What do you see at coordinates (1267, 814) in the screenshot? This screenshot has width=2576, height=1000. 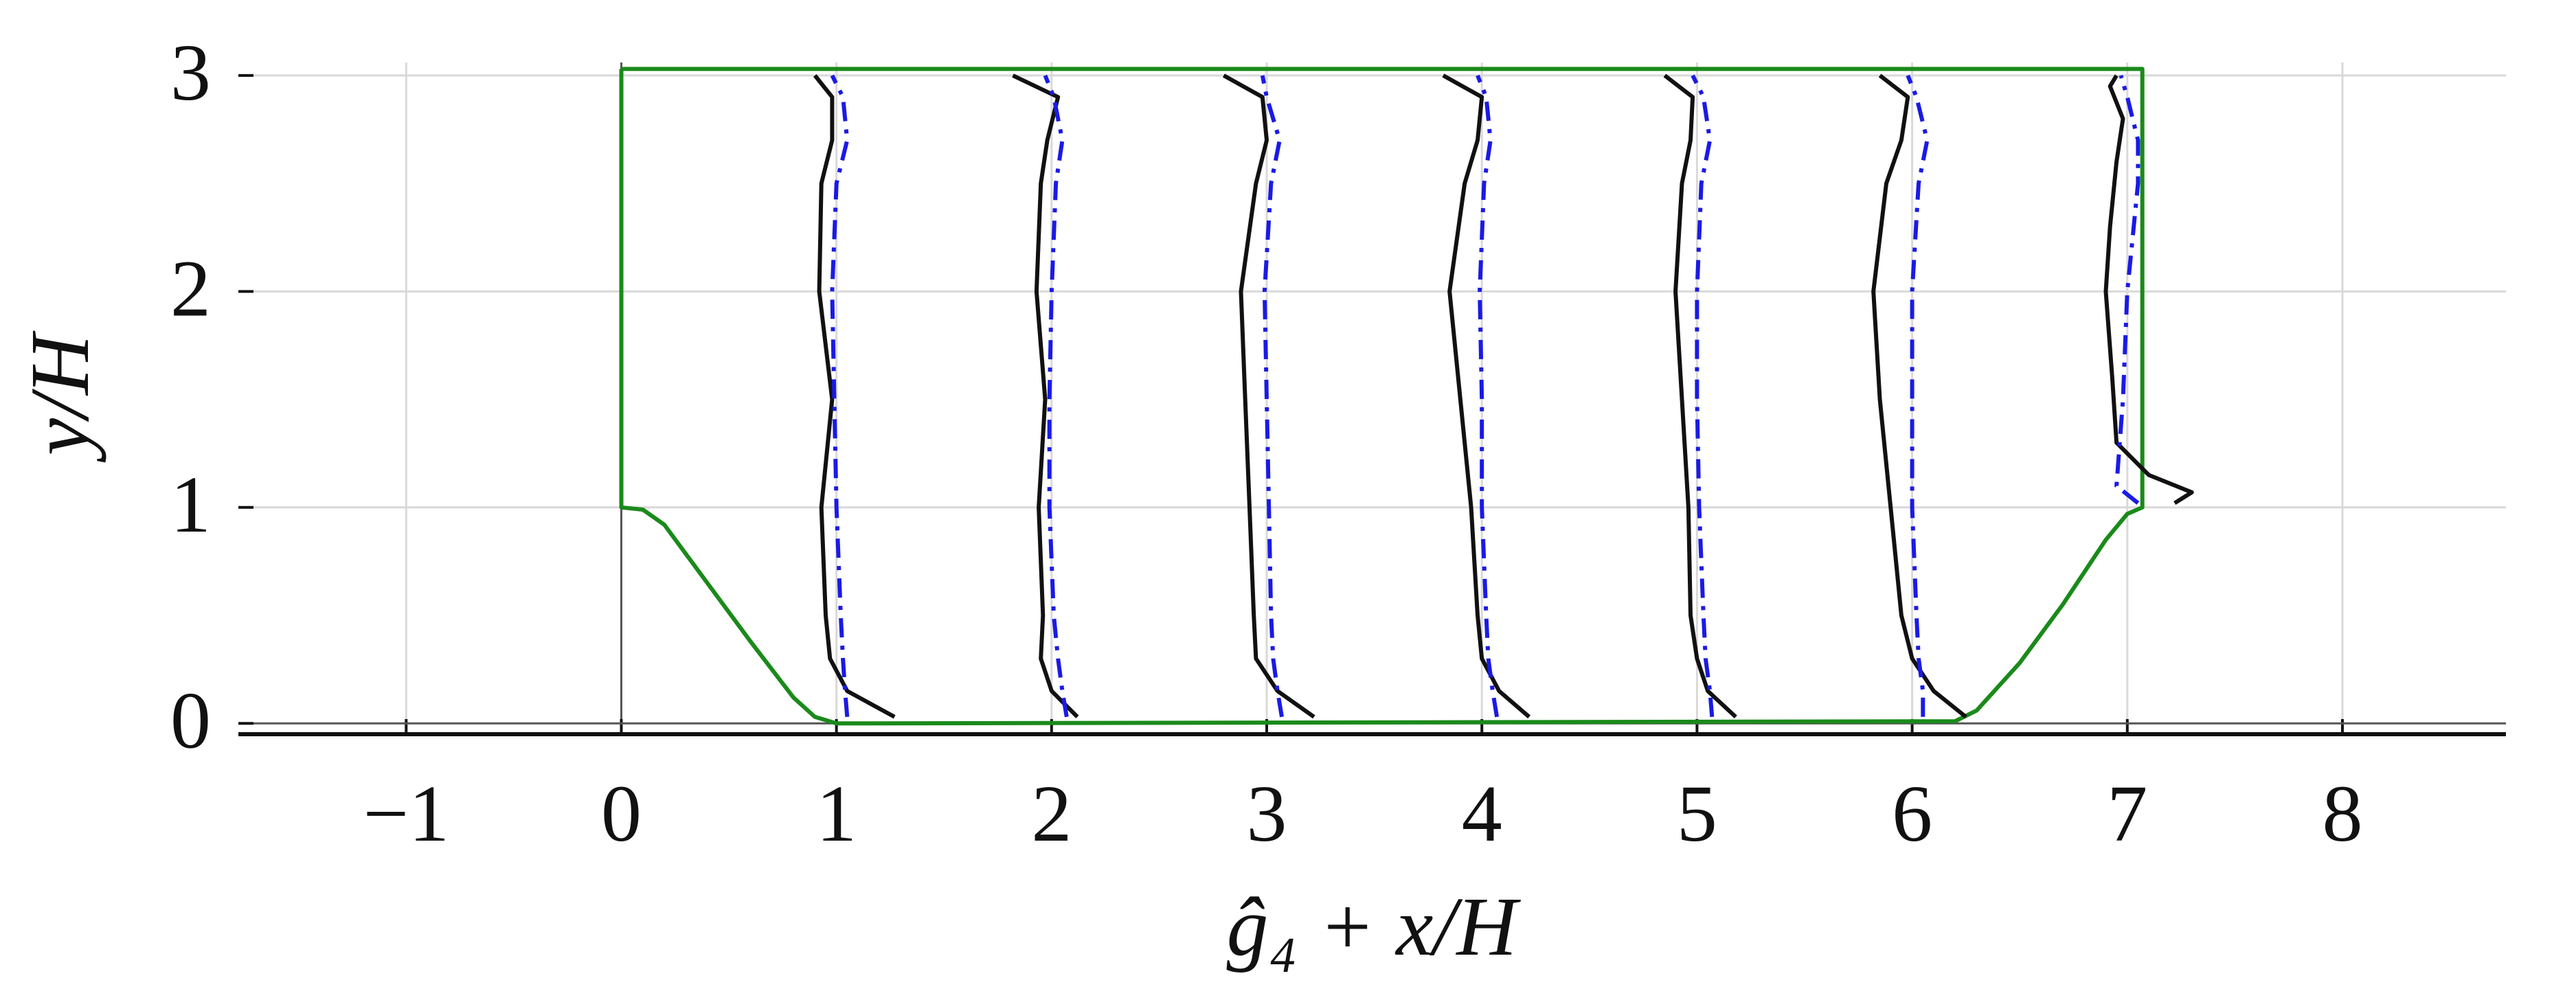 I see `x-tick-label: 3` at bounding box center [1267, 814].